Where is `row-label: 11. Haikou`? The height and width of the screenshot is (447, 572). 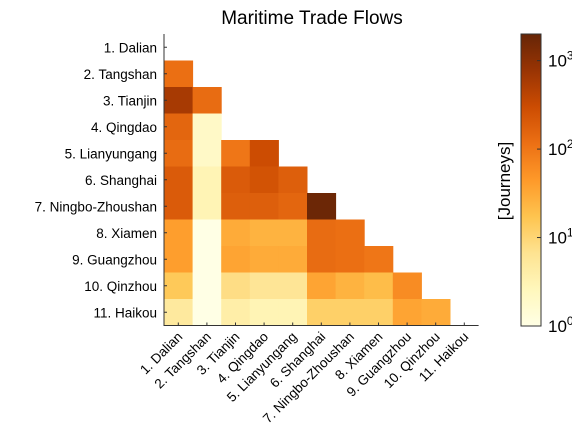
row-label: 11. Haikou is located at coordinates (125, 312).